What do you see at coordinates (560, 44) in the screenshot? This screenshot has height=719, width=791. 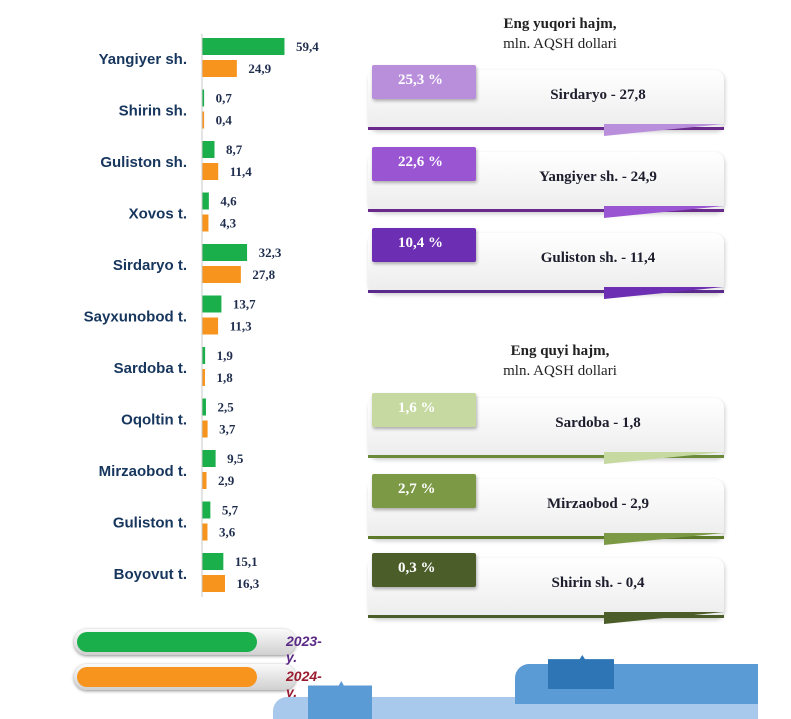 I see `top-panel-unit: mln. AQSH dollari` at bounding box center [560, 44].